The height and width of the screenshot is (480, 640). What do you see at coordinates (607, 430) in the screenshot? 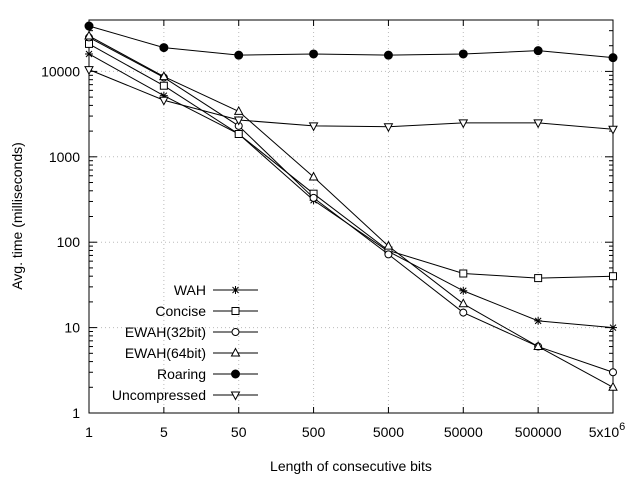
I see `x-tick-label: 5x10⁶` at bounding box center [607, 430].